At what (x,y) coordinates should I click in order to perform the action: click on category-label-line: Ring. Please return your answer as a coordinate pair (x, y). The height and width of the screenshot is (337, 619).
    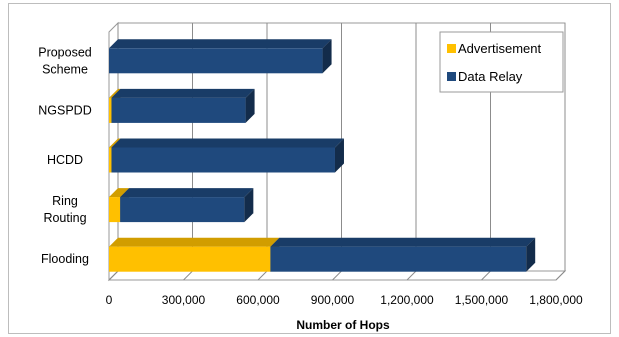
    Looking at the image, I should click on (65, 201).